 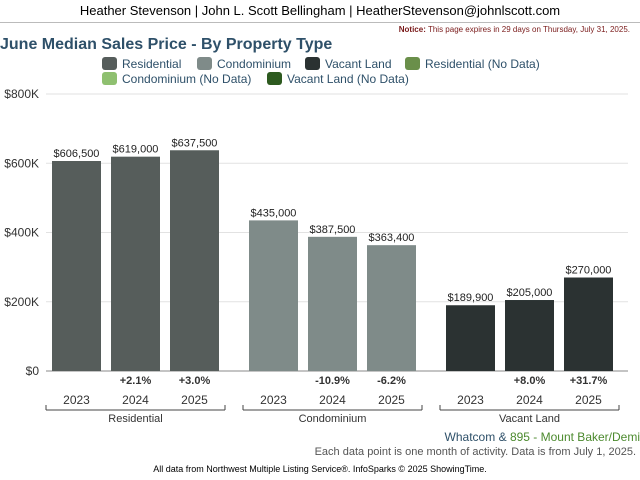 I want to click on change-label: -10.9%, so click(x=332, y=381).